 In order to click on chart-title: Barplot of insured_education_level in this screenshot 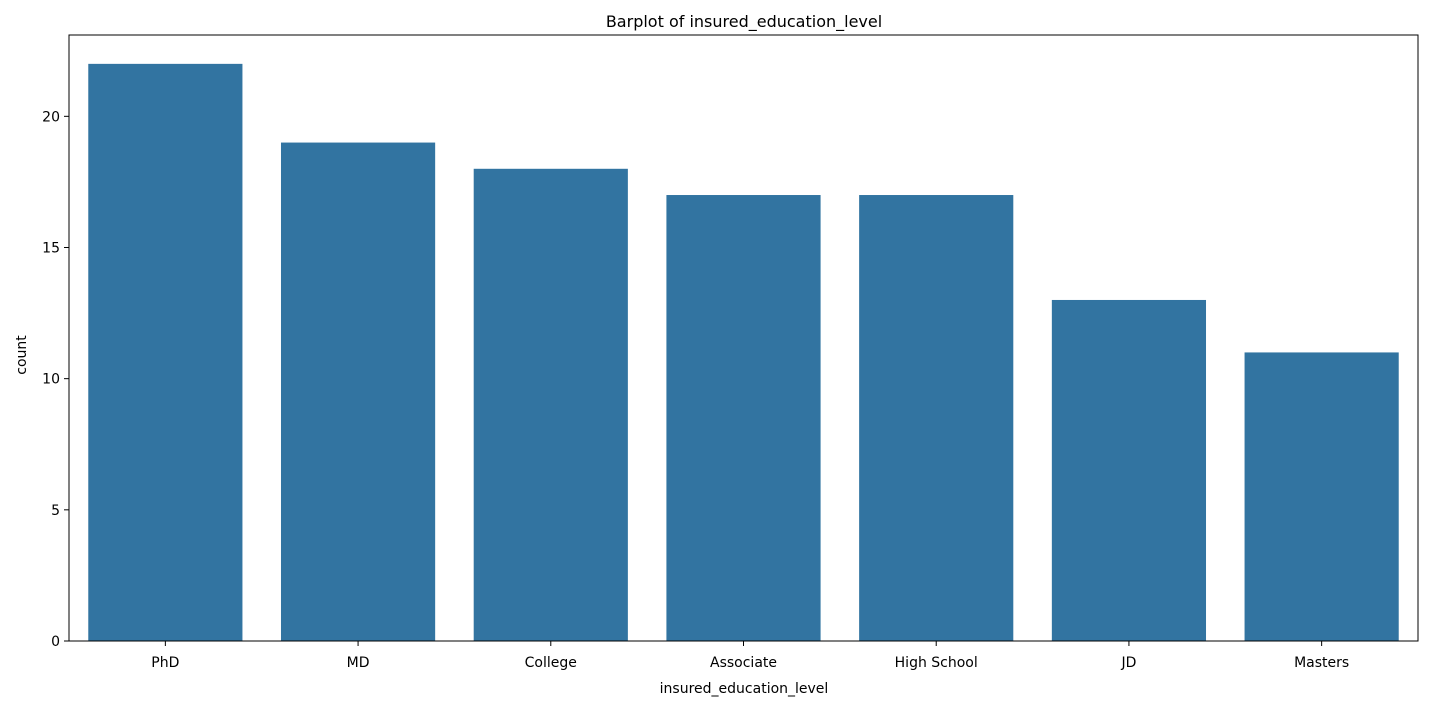, I will do `click(744, 22)`.